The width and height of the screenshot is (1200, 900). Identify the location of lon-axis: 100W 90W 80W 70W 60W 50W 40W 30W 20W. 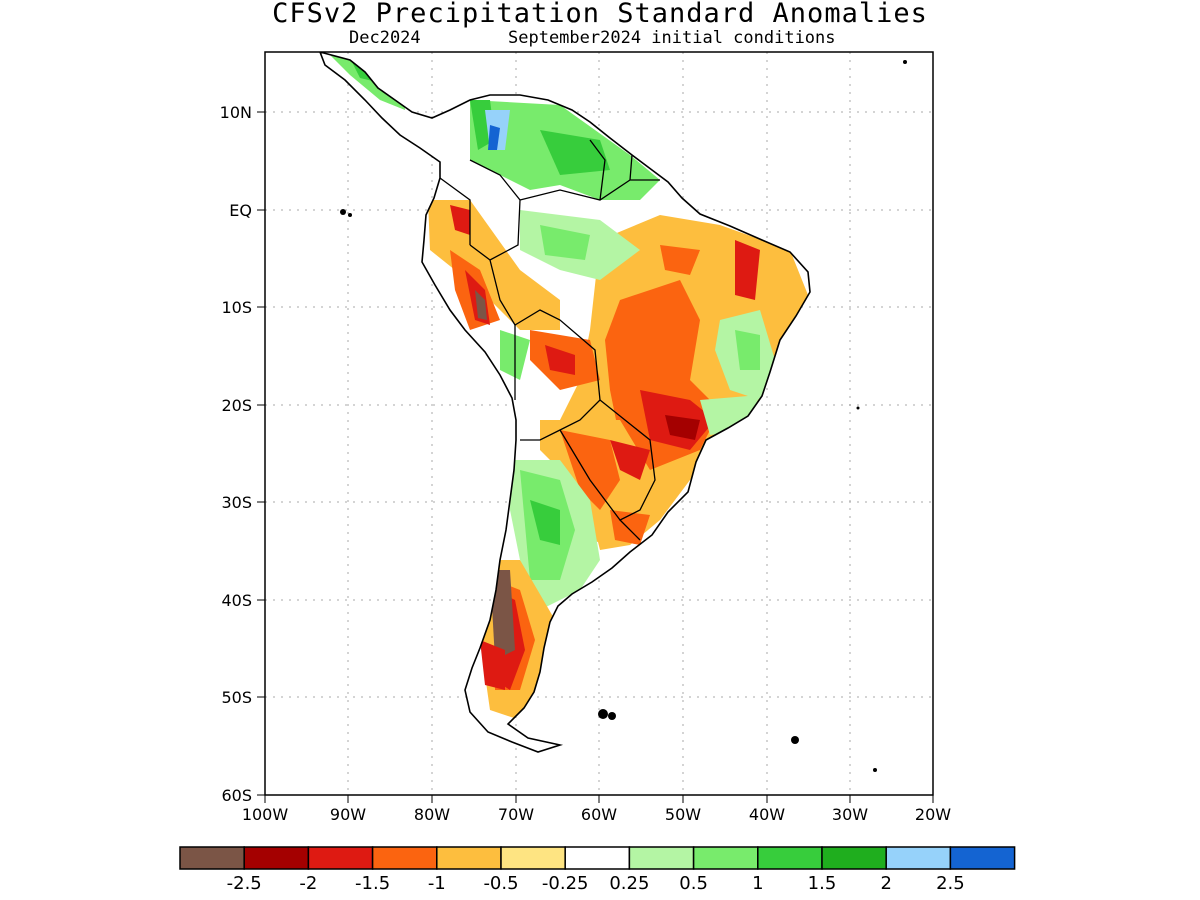
(596, 809).